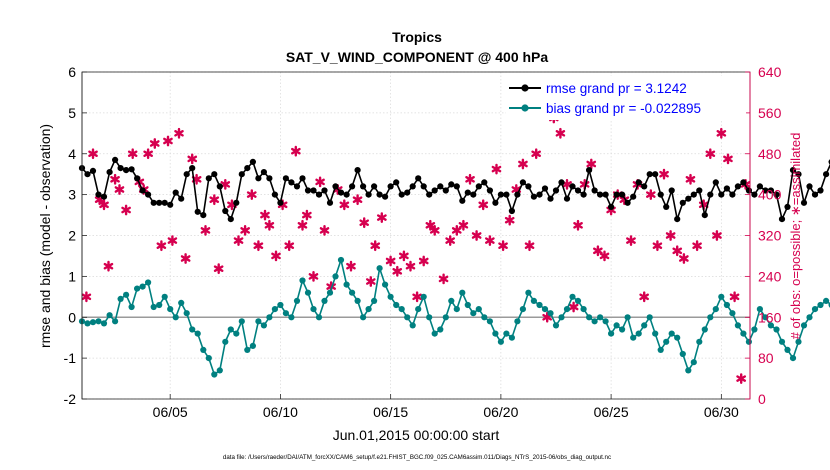 The width and height of the screenshot is (830, 470). I want to click on chart-title: Tropics, so click(417, 37).